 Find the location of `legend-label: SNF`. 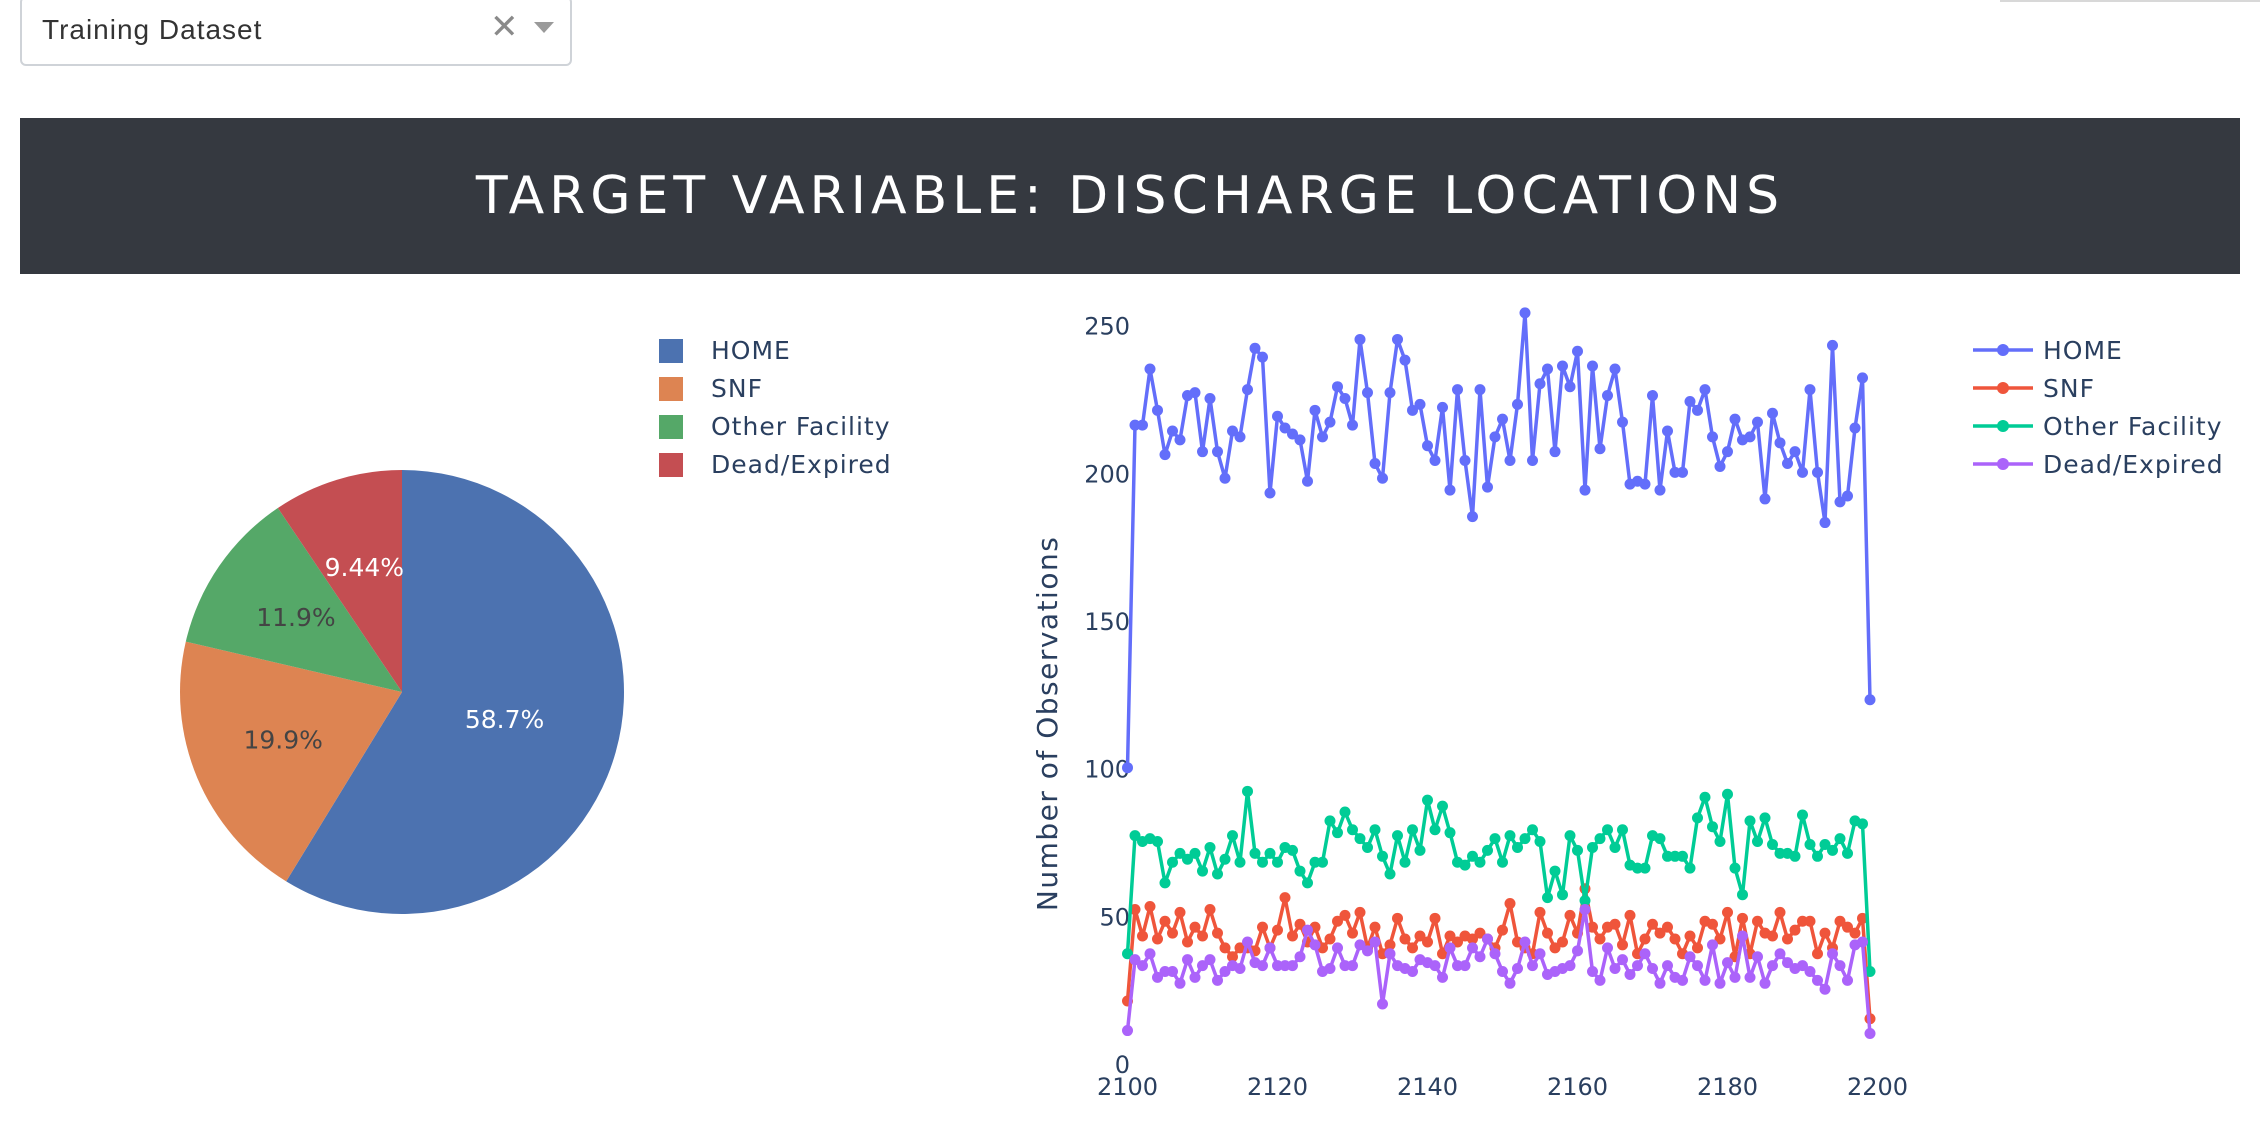

legend-label: SNF is located at coordinates (737, 388).